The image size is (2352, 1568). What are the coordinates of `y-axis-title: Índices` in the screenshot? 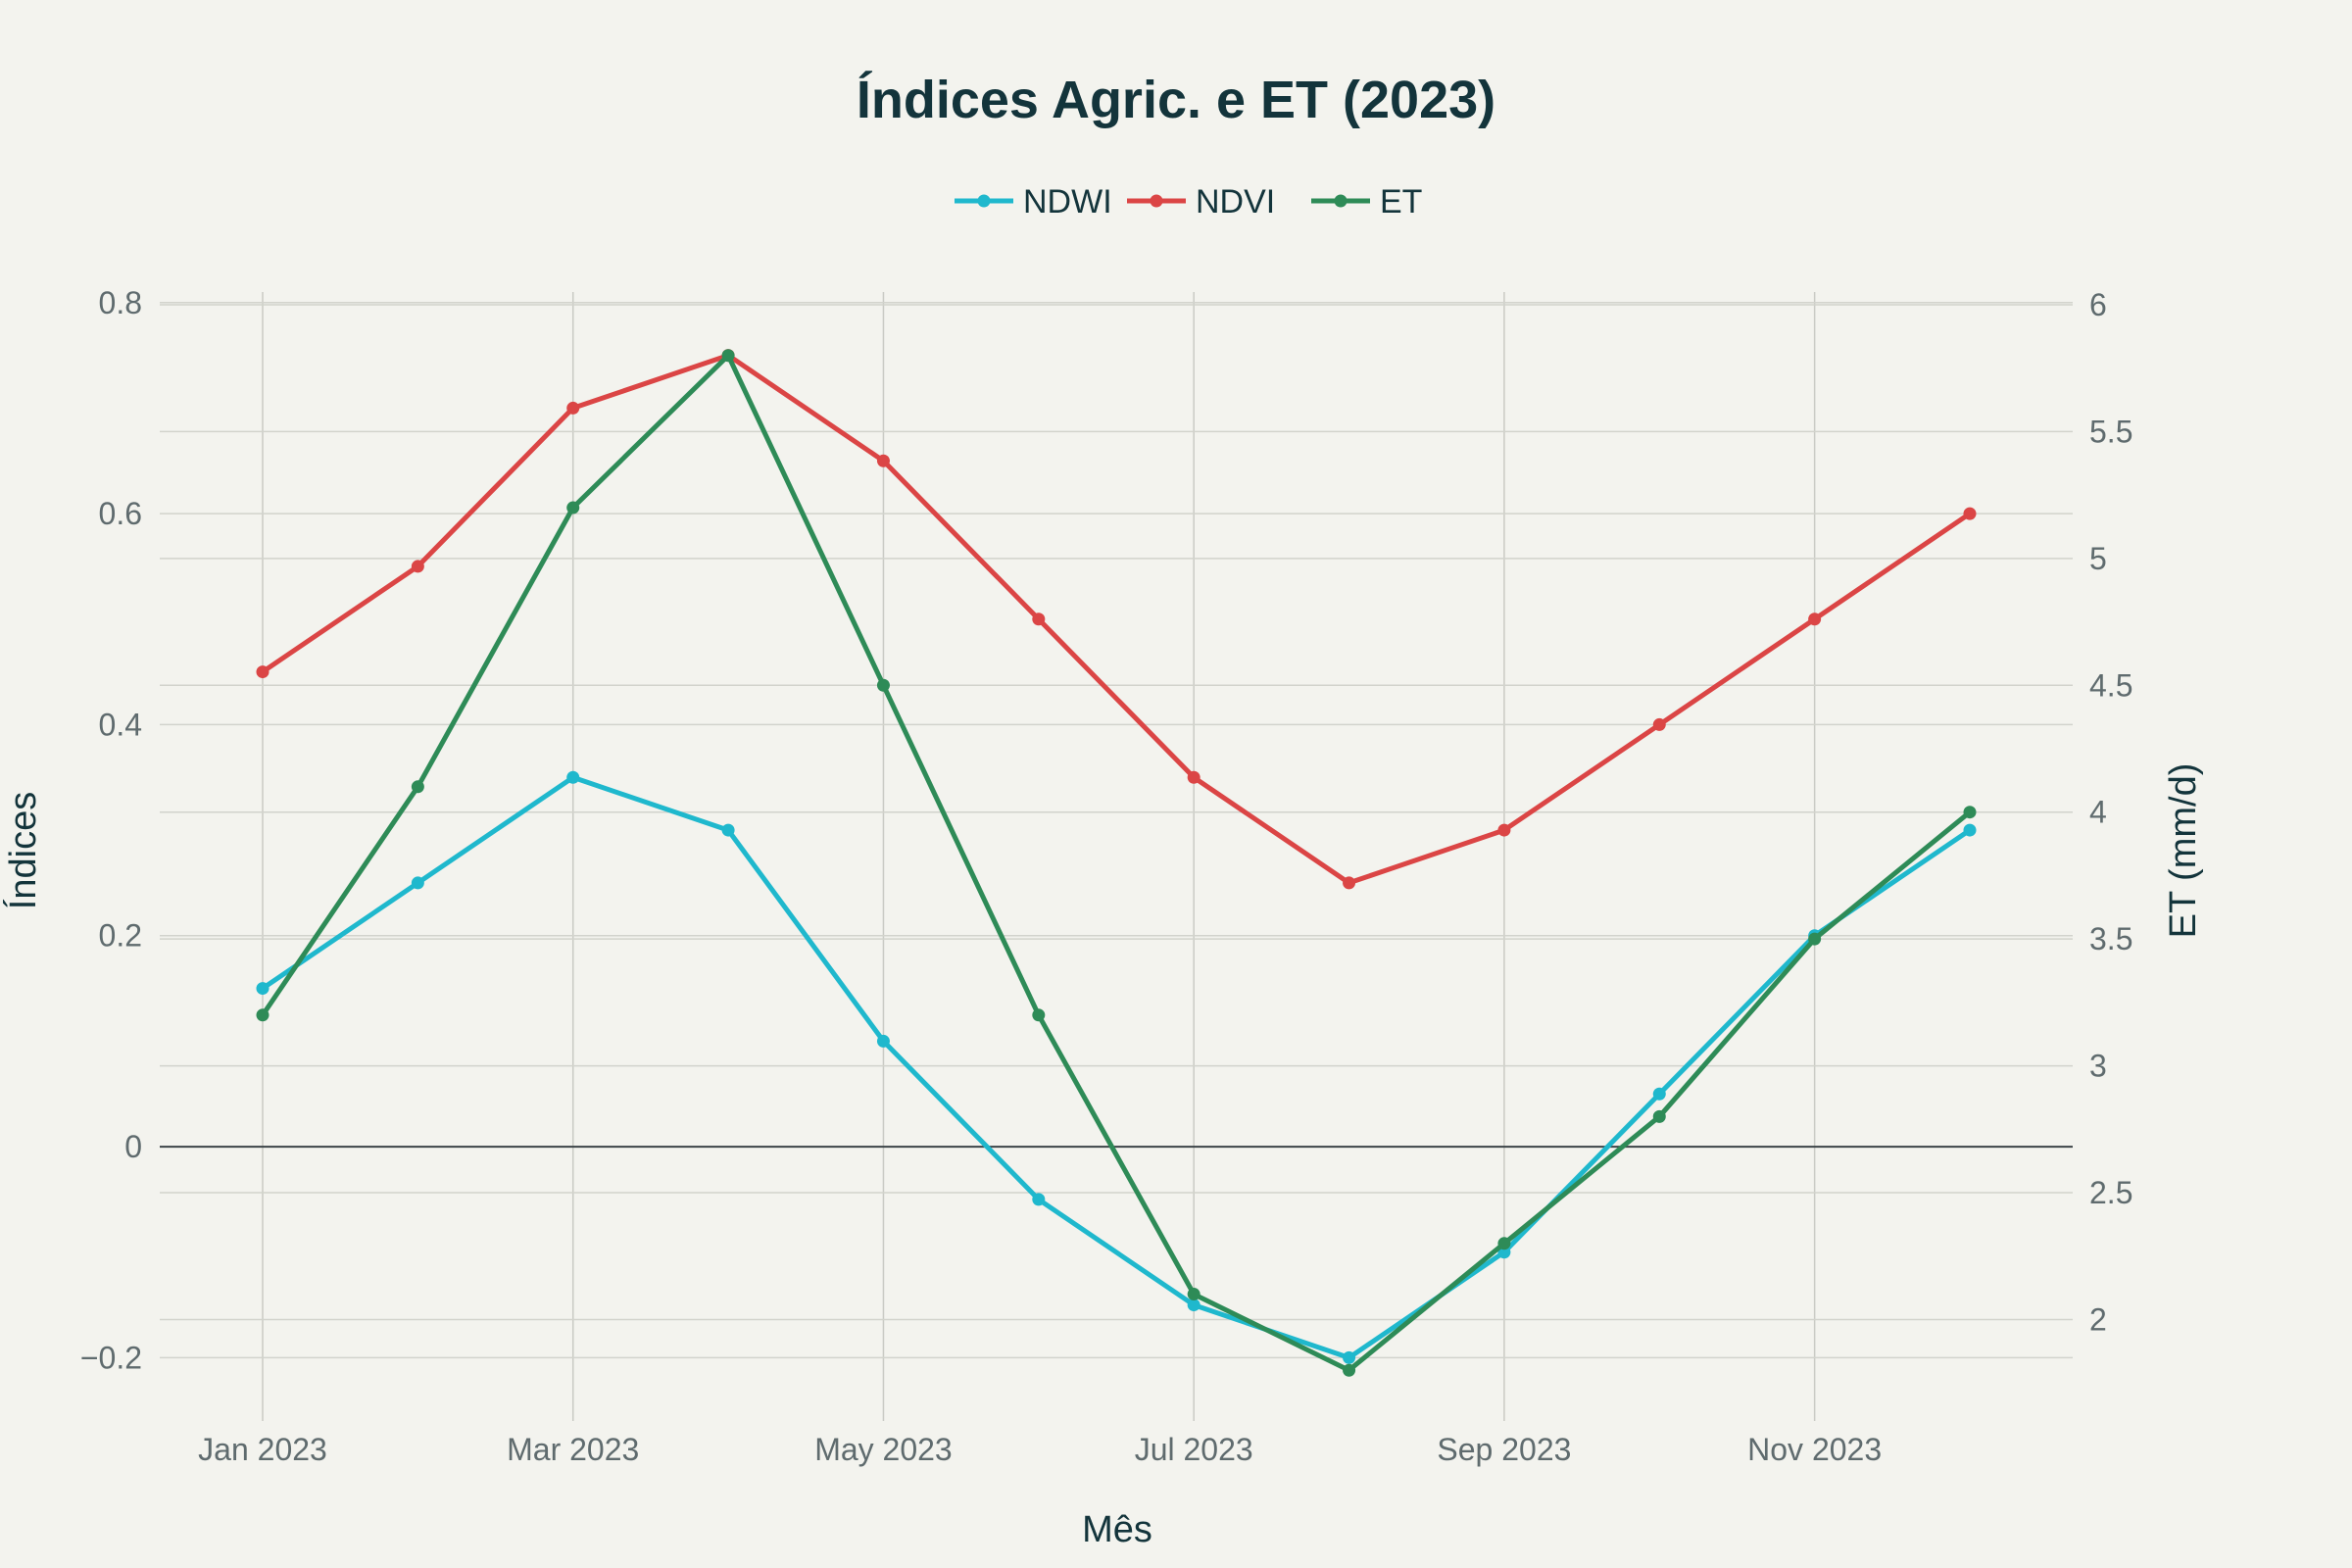 It's located at (23, 850).